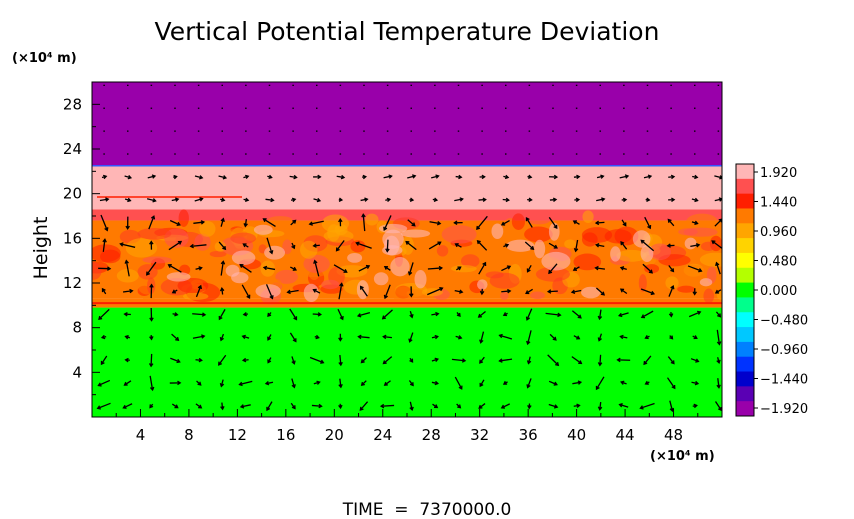 Image resolution: width=854 pixels, height=519 pixels. I want to click on x-tick-label: 36, so click(528, 435).